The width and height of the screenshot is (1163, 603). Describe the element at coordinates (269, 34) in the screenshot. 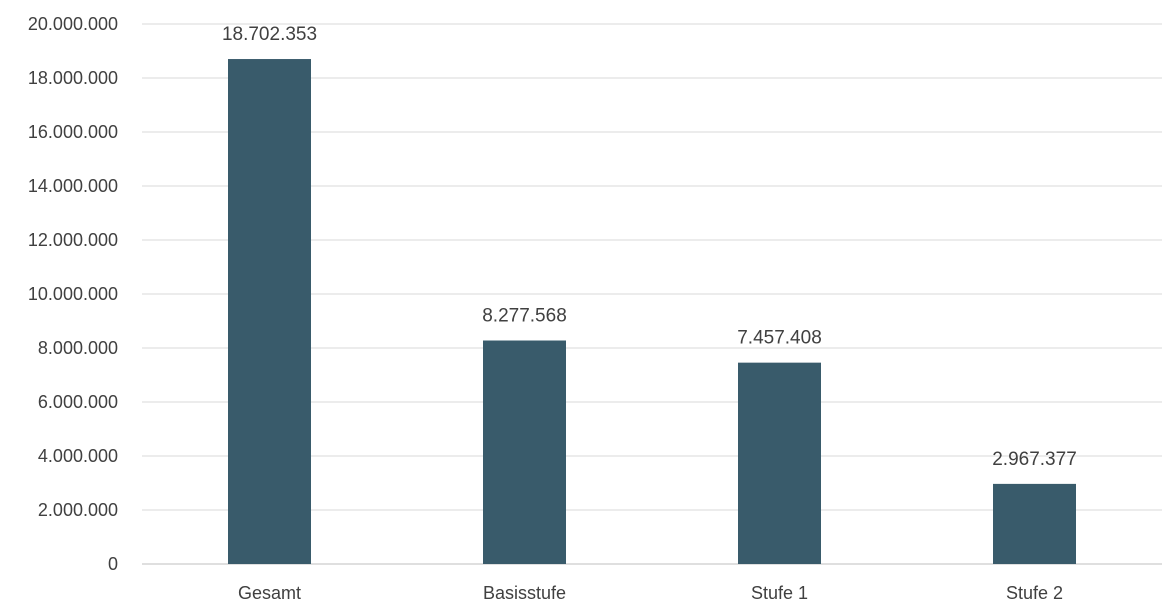

I see `data-label: 18.702.353` at that location.